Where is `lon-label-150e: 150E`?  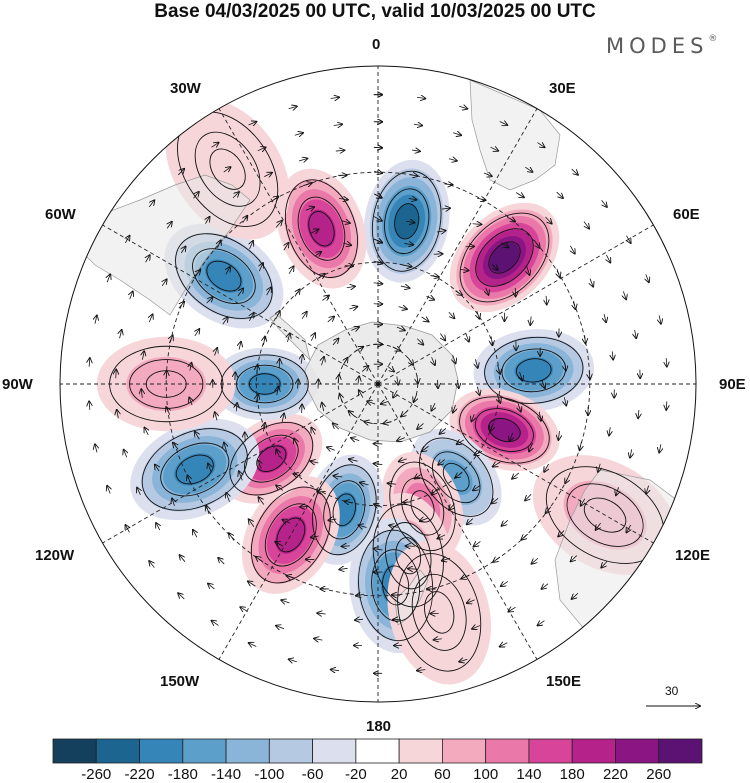 lon-label-150e: 150E is located at coordinates (564, 681).